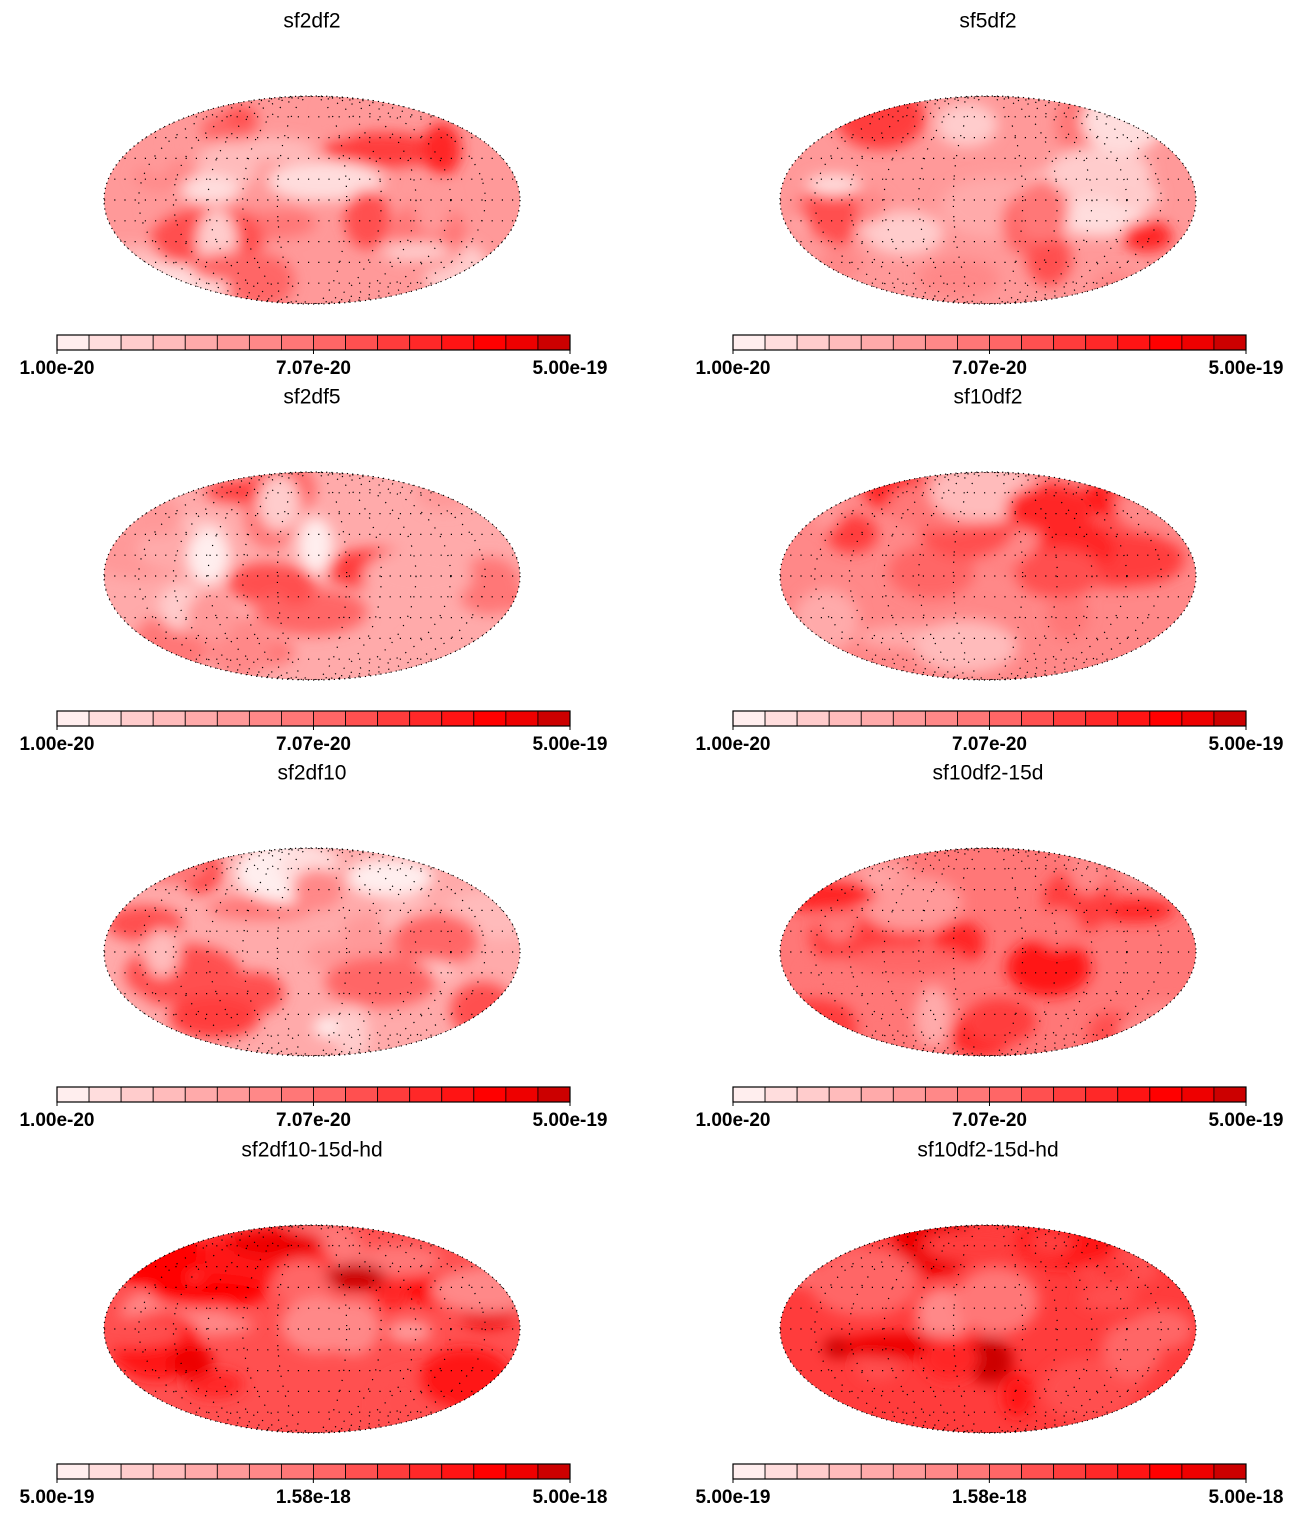 This screenshot has width=1304, height=1513. Describe the element at coordinates (1245, 1120) in the screenshot. I see `colorbar-tick-label: 5.00e-19` at that location.